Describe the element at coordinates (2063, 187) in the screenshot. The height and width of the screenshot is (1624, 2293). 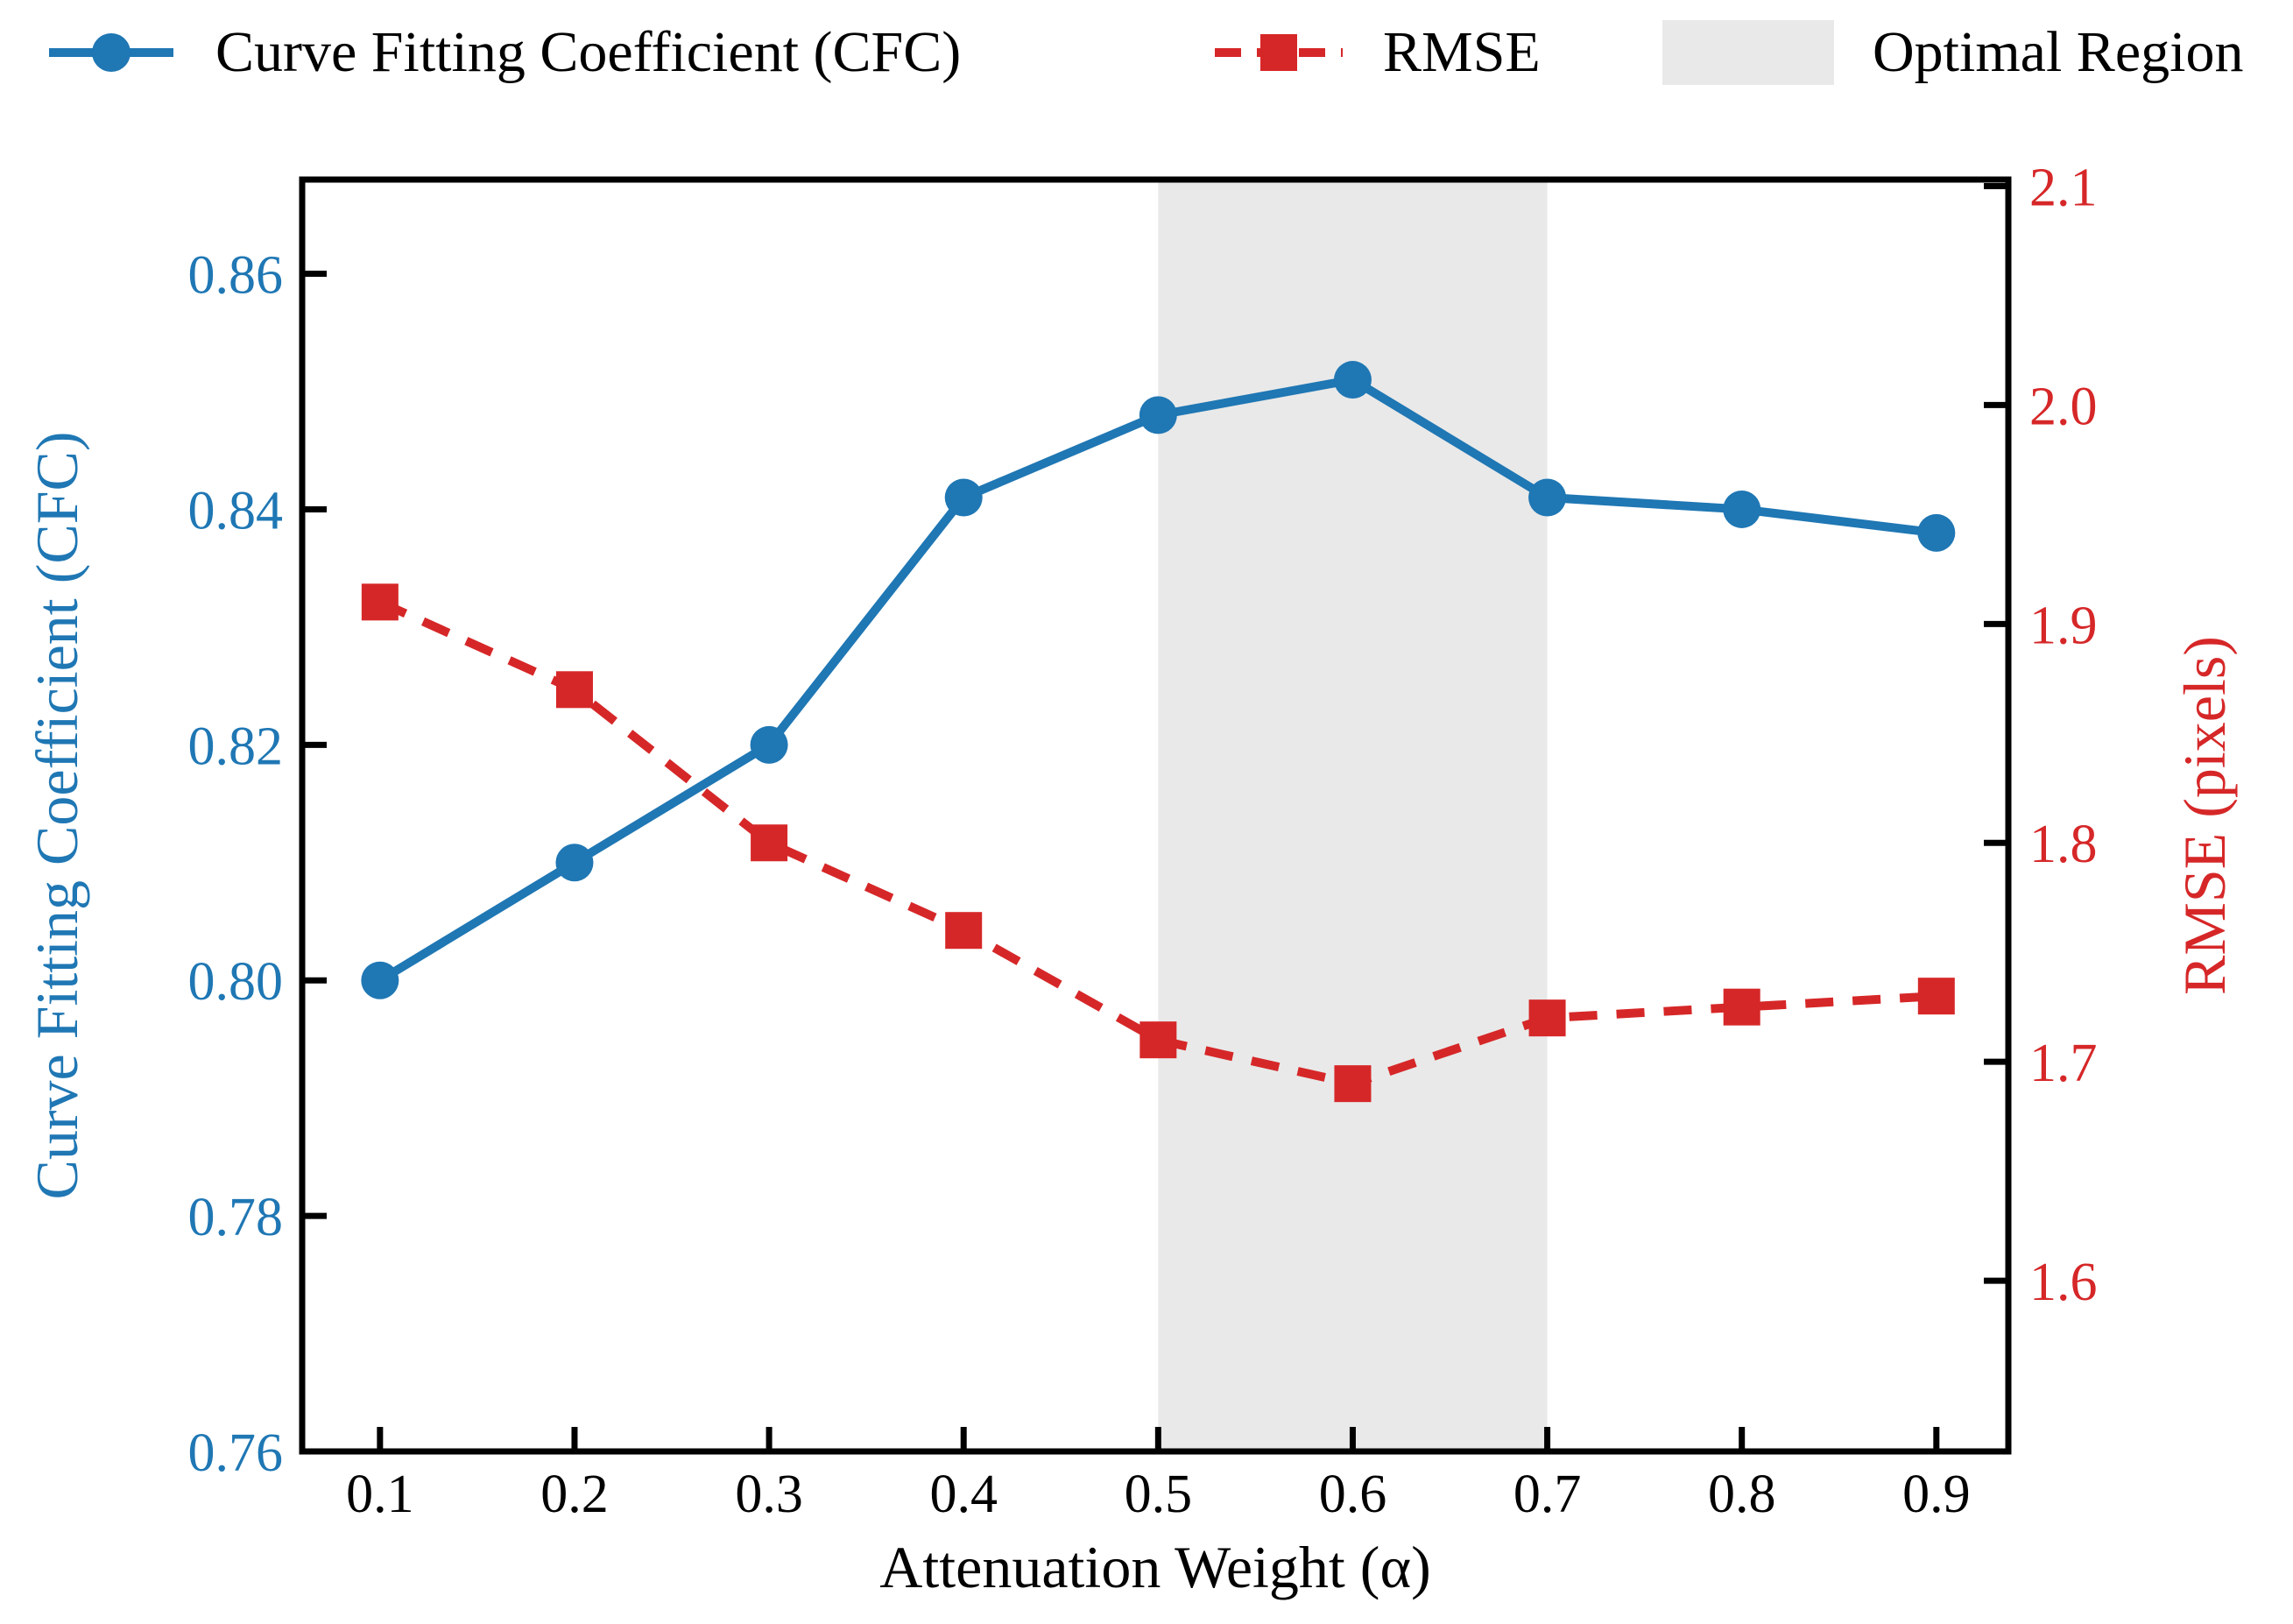
I see `right-tick-label: 2.1` at that location.